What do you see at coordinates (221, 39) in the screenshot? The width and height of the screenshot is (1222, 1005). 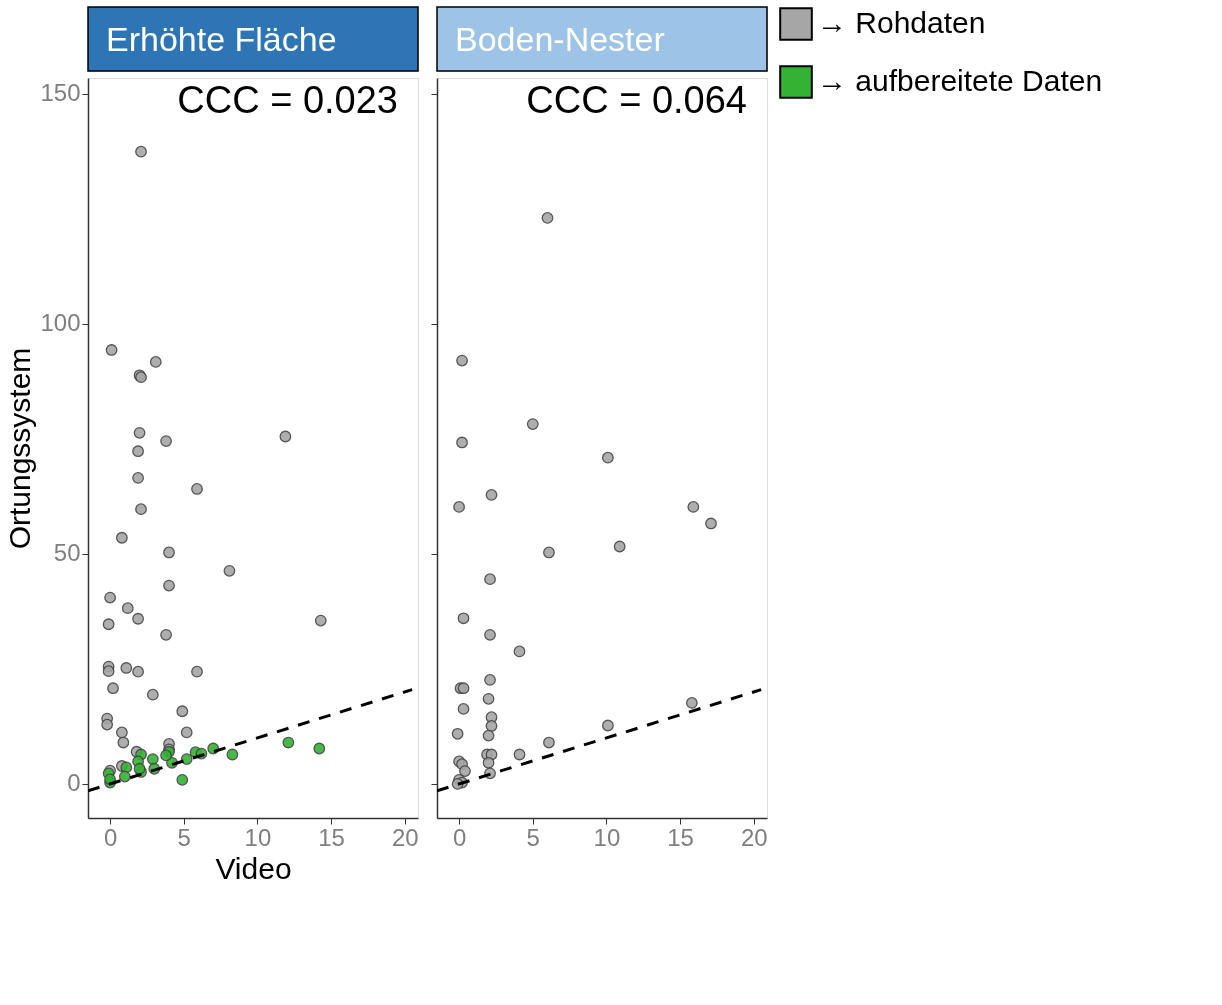 I see `chart-title: Erhöhte Fläche` at bounding box center [221, 39].